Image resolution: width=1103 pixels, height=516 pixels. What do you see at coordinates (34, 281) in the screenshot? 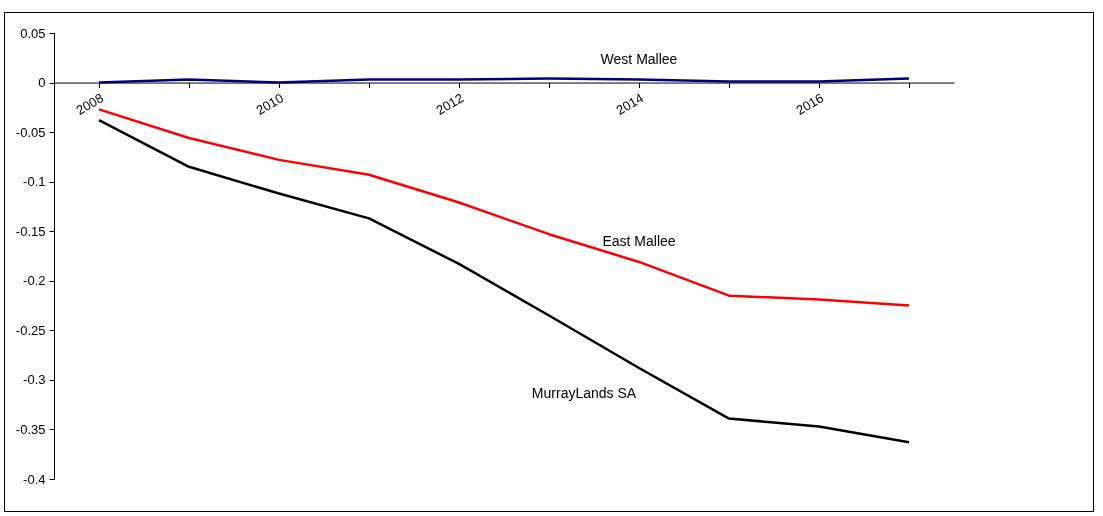
I see `y-tick-label: -0.2` at bounding box center [34, 281].